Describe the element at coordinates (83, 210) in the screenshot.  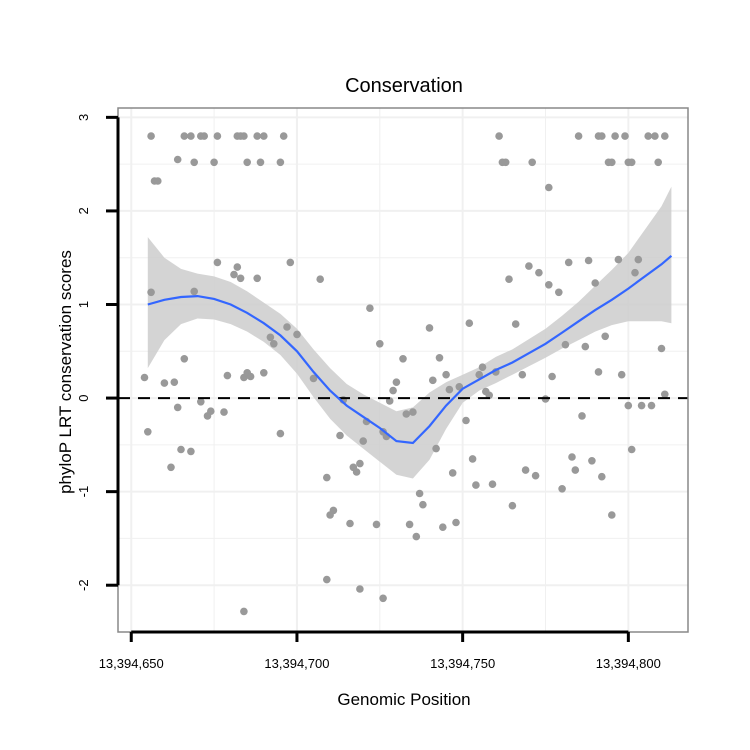
I see `y-tick-label: 2` at that location.